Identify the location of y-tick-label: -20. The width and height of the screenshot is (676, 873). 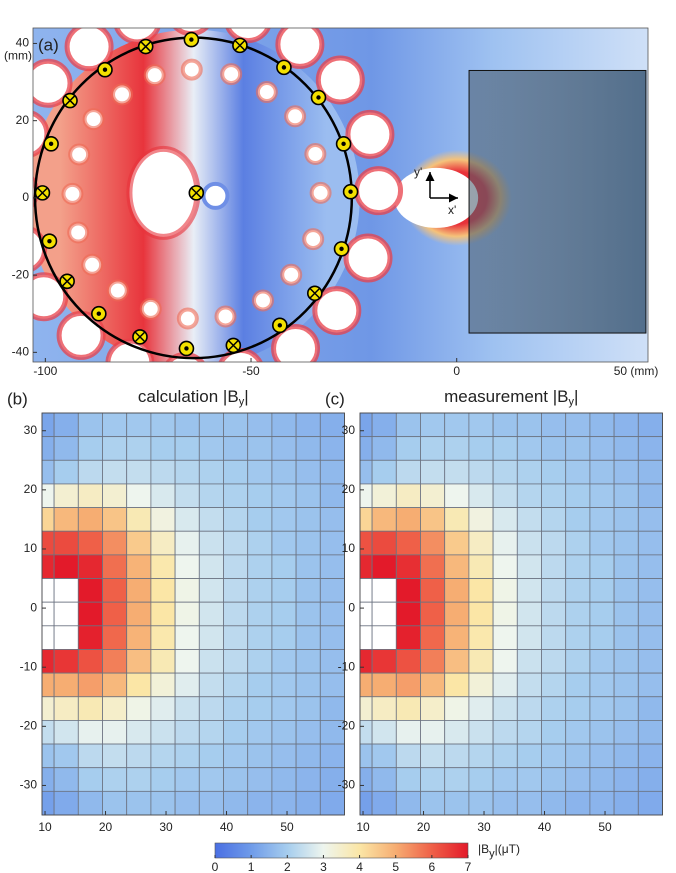
(347, 725).